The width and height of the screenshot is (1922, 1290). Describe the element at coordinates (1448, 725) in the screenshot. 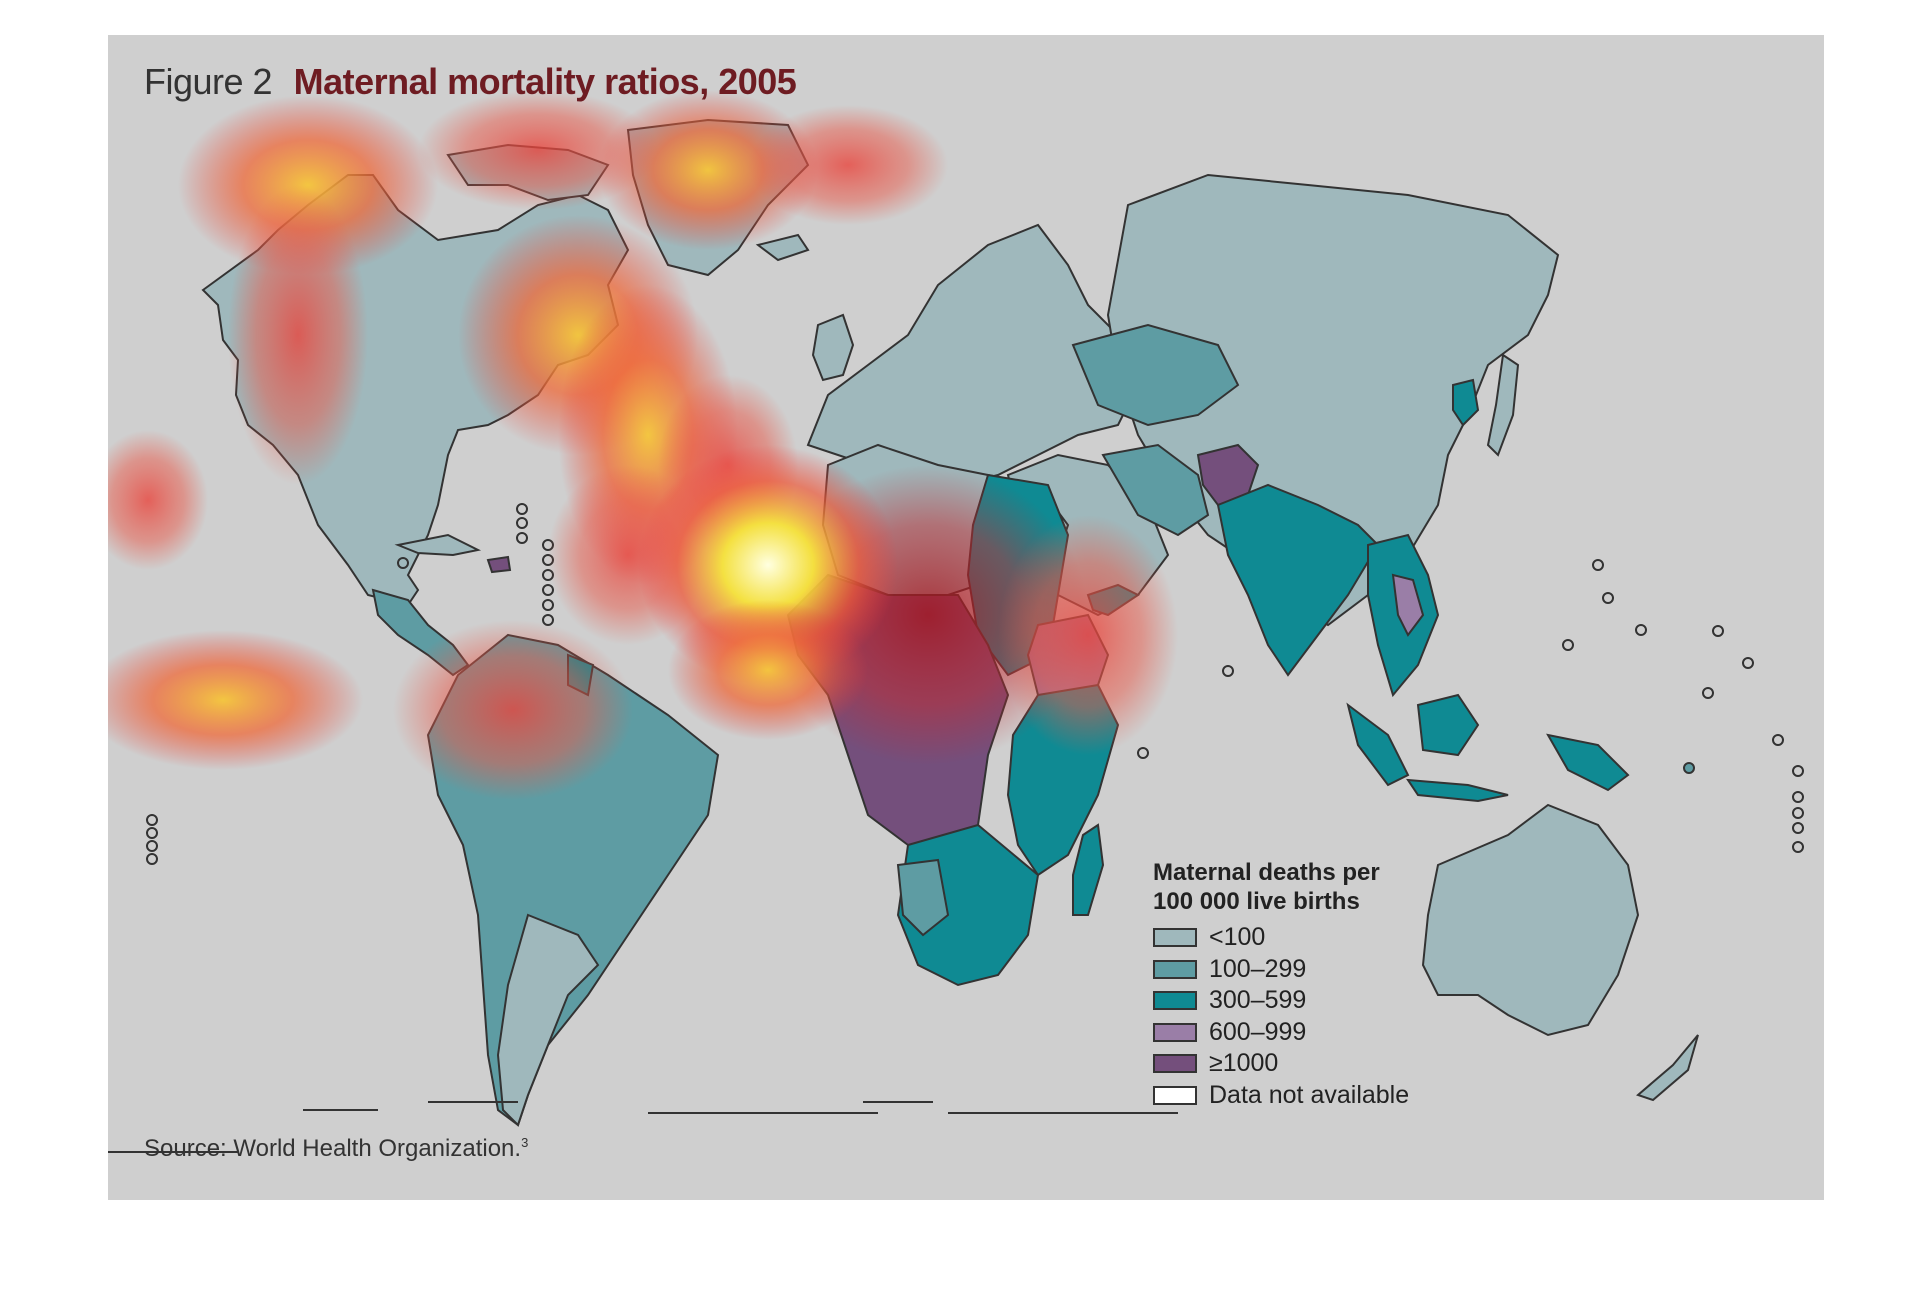

I see `borneo` at that location.